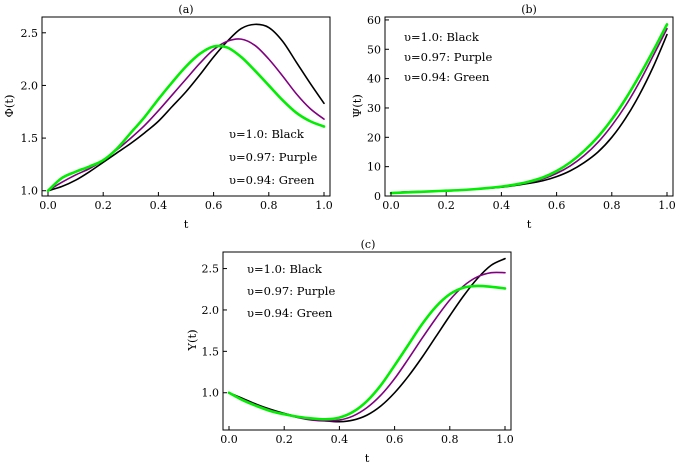 The image size is (684, 470). What do you see at coordinates (357, 106) in the screenshot?
I see `panel-b-y-axis-label: Ψ(t)` at bounding box center [357, 106].